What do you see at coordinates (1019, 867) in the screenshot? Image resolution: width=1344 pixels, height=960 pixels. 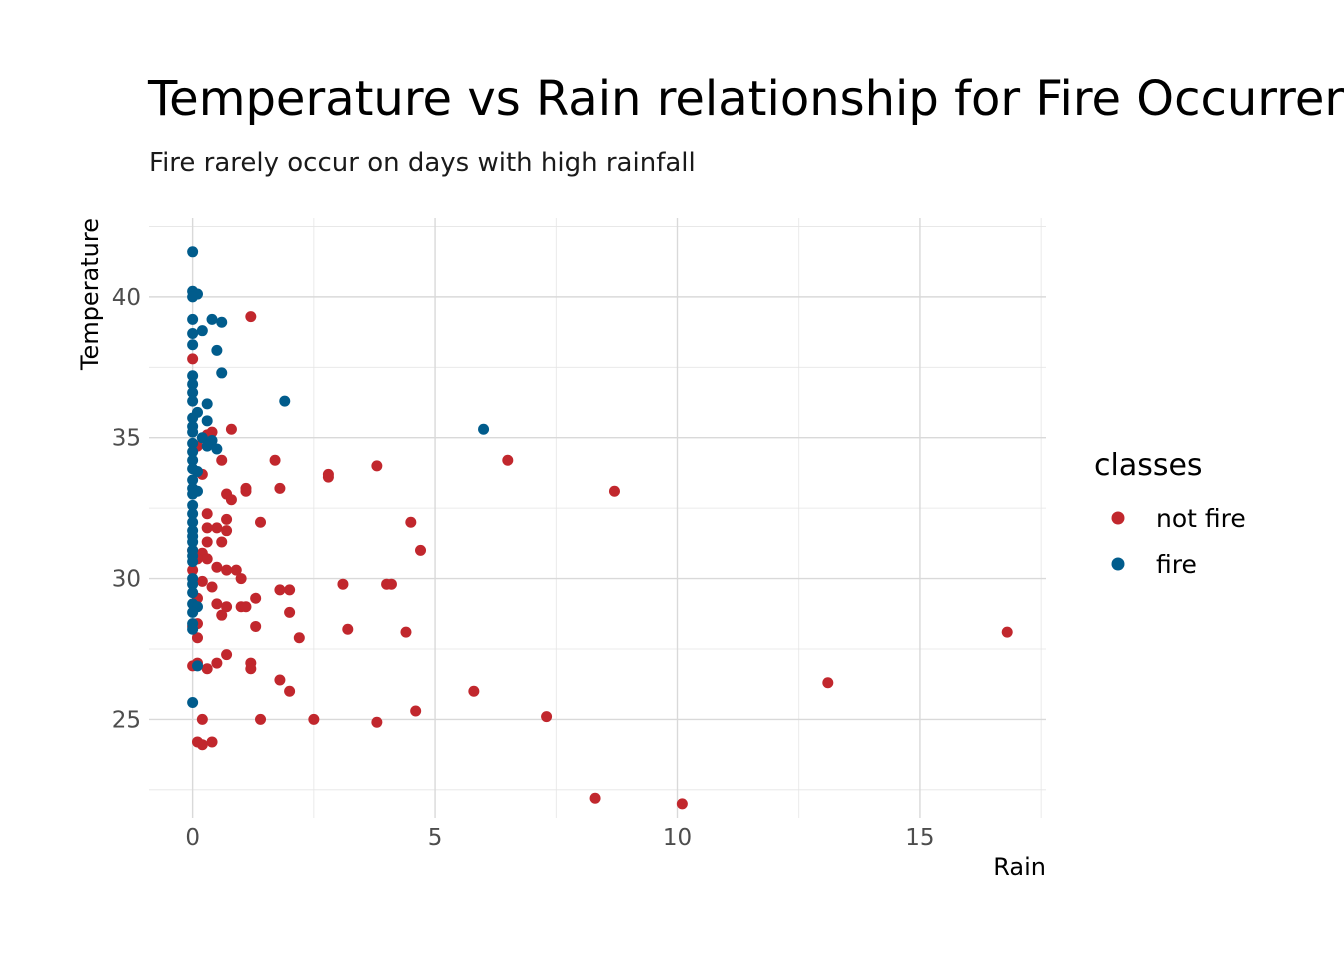 I see `x-axis-label: Rain` at bounding box center [1019, 867].